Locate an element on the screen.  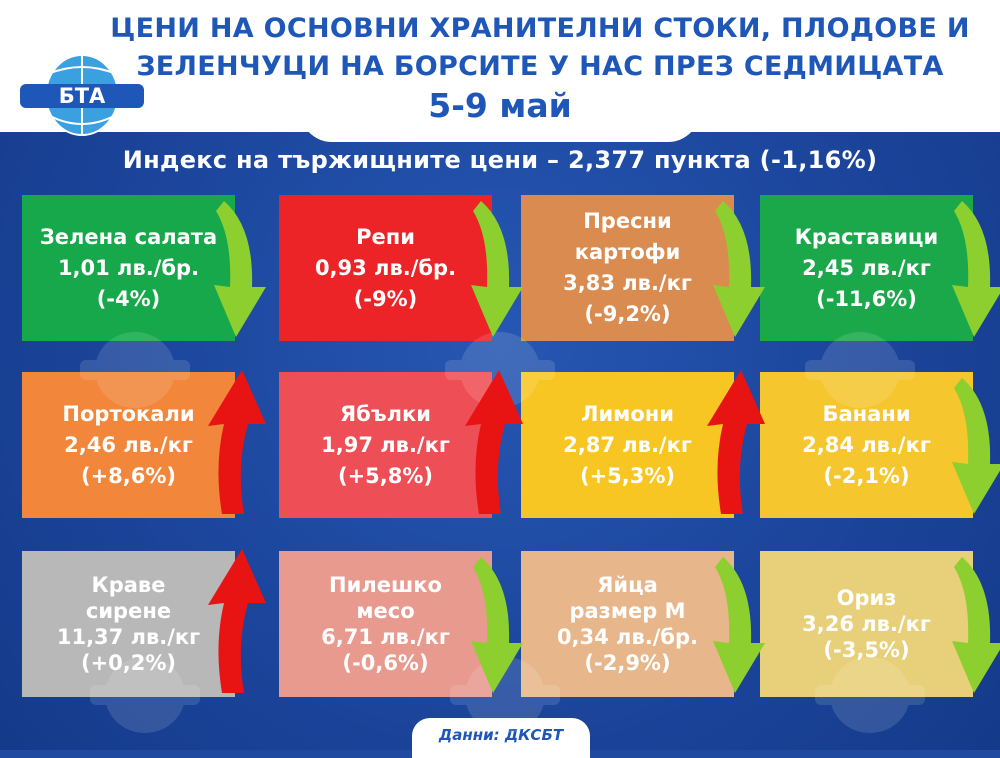
product-name: Лимони is located at coordinates (627, 413).